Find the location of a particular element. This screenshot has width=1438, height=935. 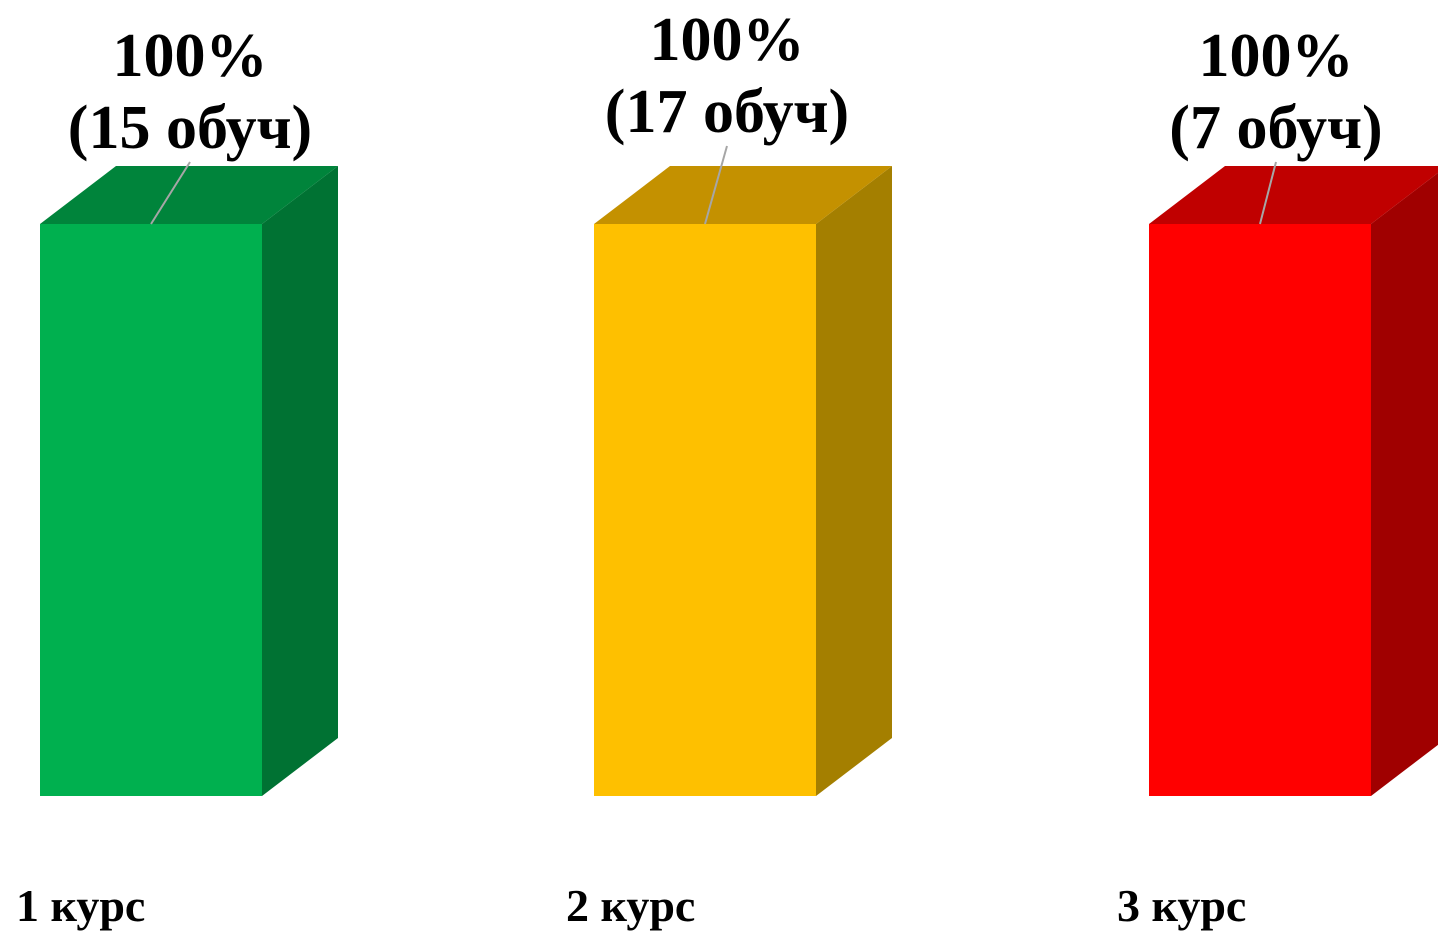

category-label: 3 курс is located at coordinates (1181, 905).